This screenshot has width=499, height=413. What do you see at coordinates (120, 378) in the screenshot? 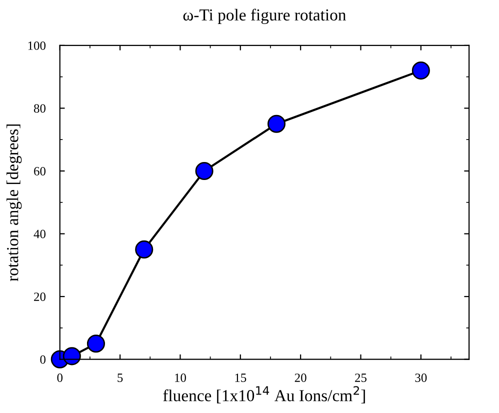
I see `x-tick-label: 5` at bounding box center [120, 378].